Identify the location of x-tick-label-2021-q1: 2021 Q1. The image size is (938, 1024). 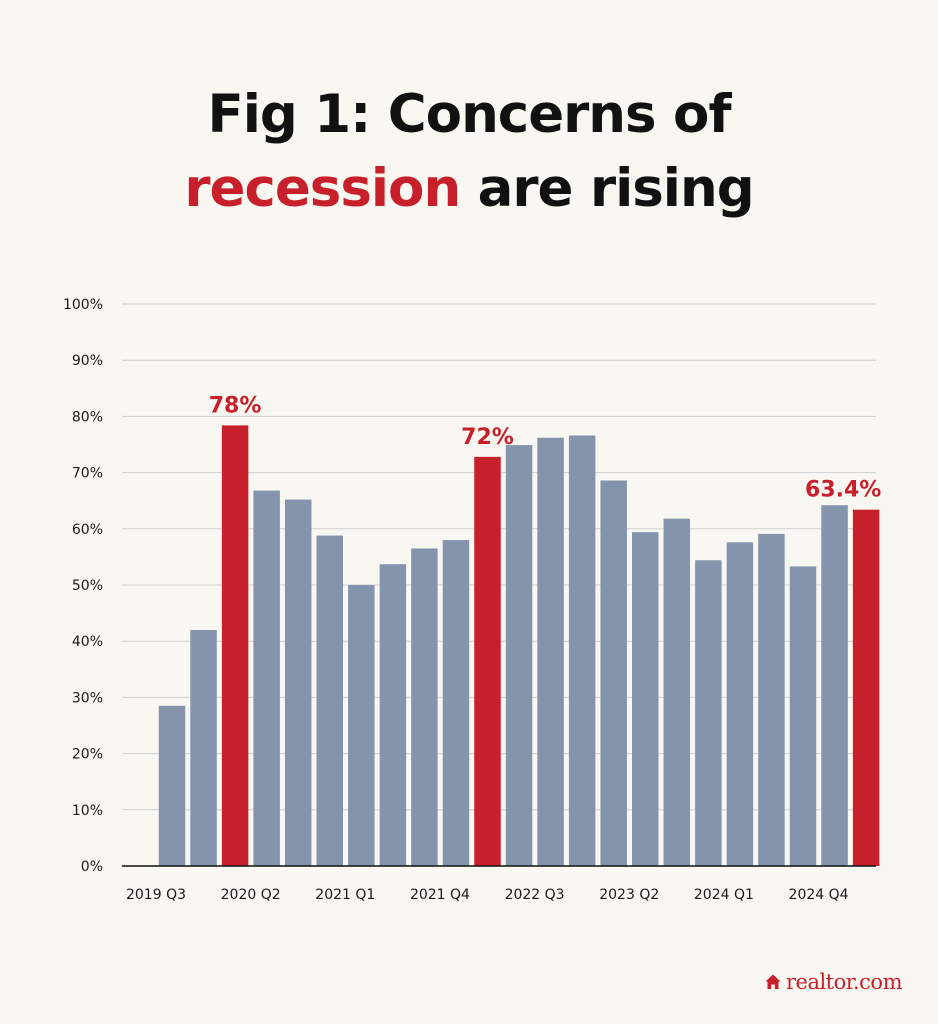
(345, 895).